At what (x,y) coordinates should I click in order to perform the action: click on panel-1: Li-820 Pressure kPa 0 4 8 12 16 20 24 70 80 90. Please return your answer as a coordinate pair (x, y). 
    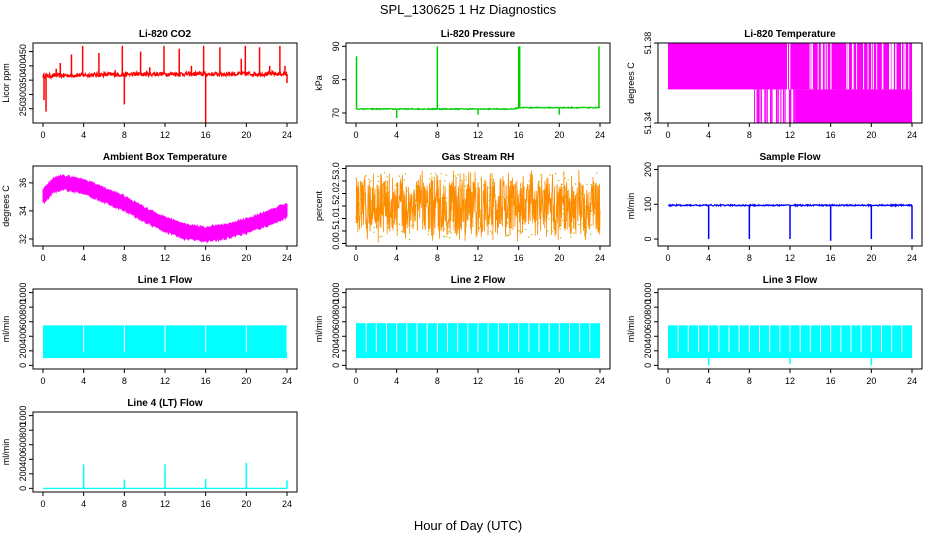
    Looking at the image, I should click on (462, 84).